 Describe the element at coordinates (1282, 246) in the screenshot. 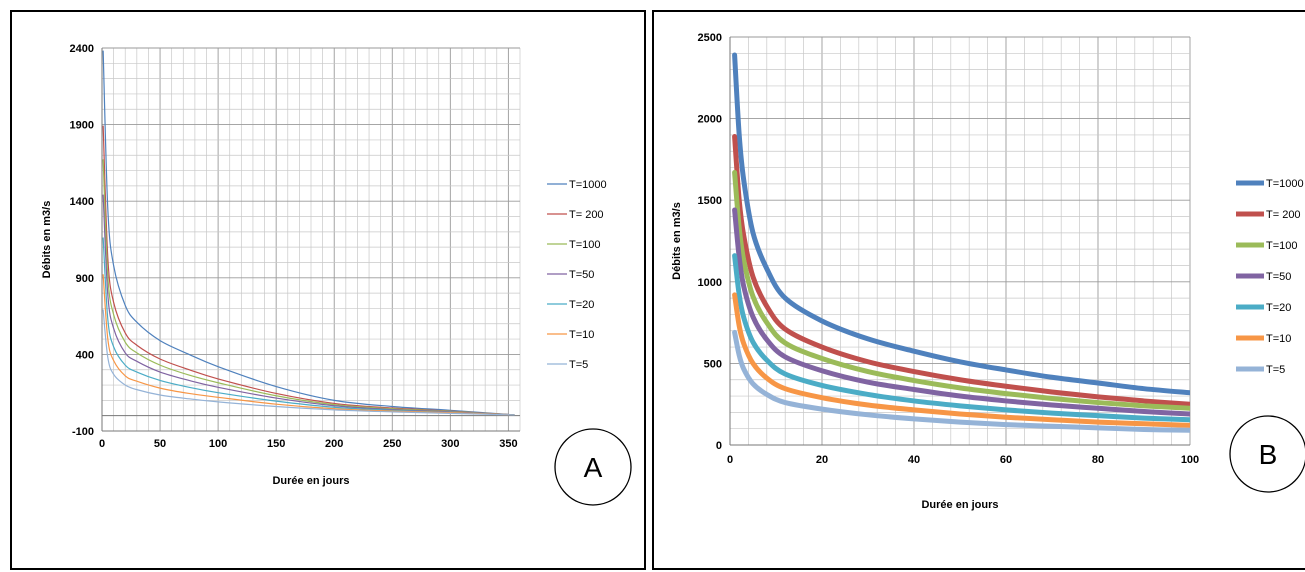

I see `chart-b-legend-label: T=100` at that location.